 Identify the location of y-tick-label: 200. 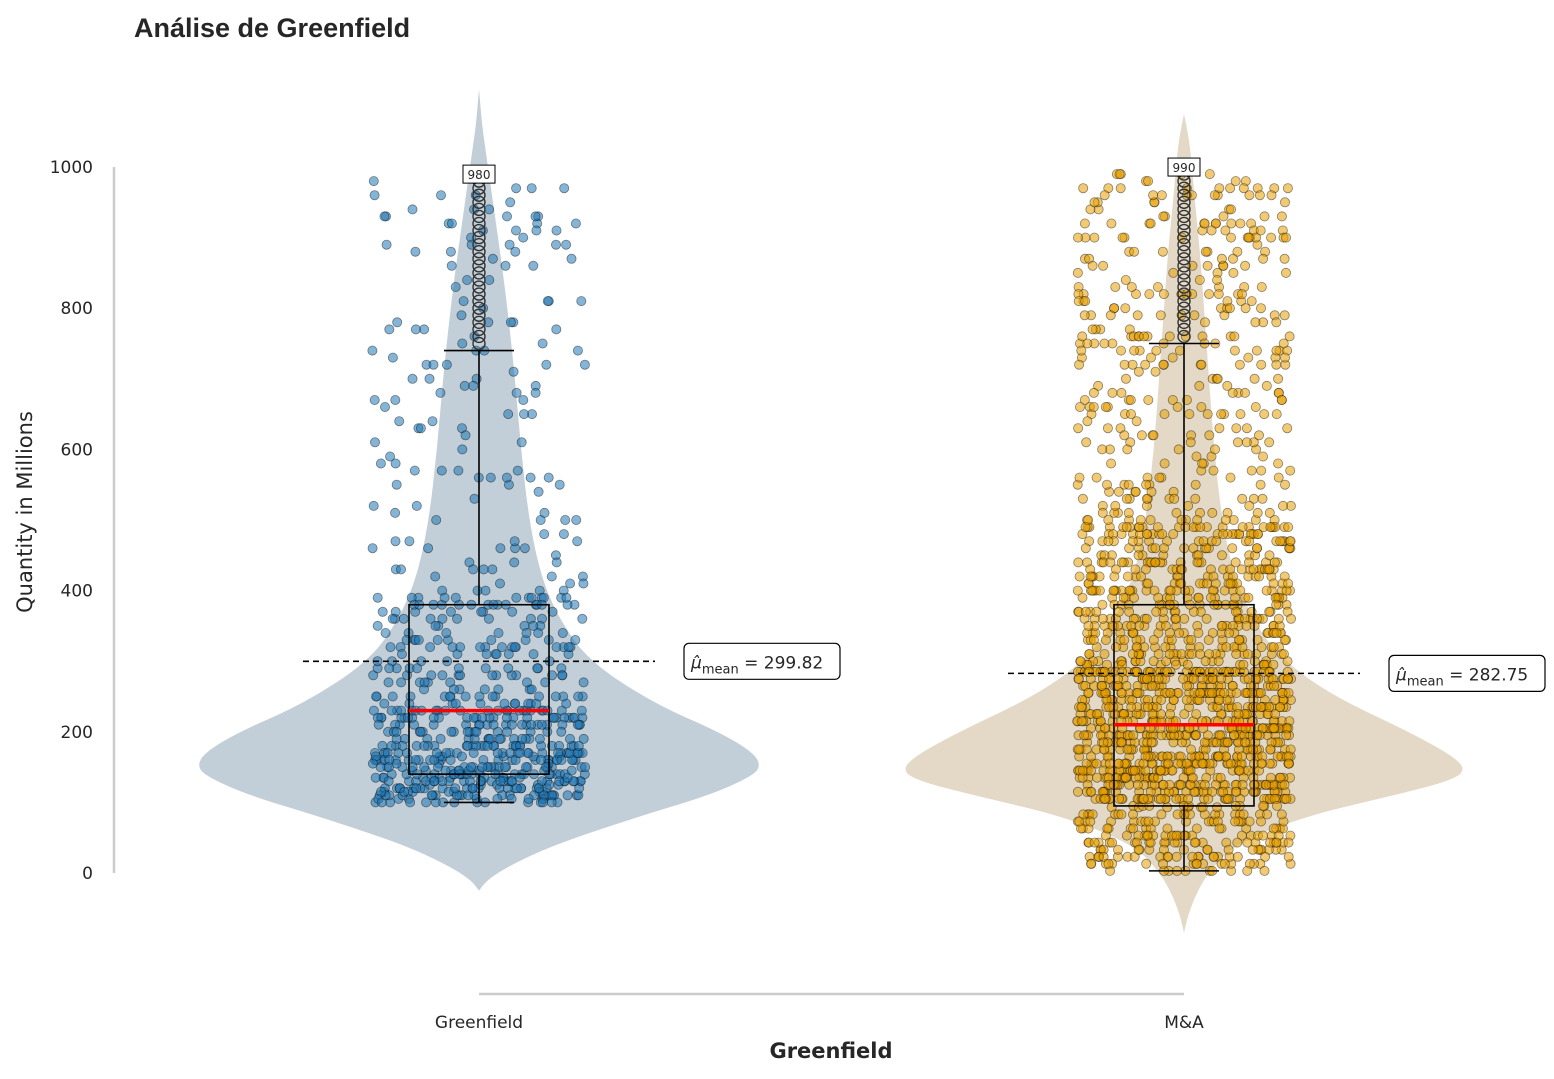
(77, 733).